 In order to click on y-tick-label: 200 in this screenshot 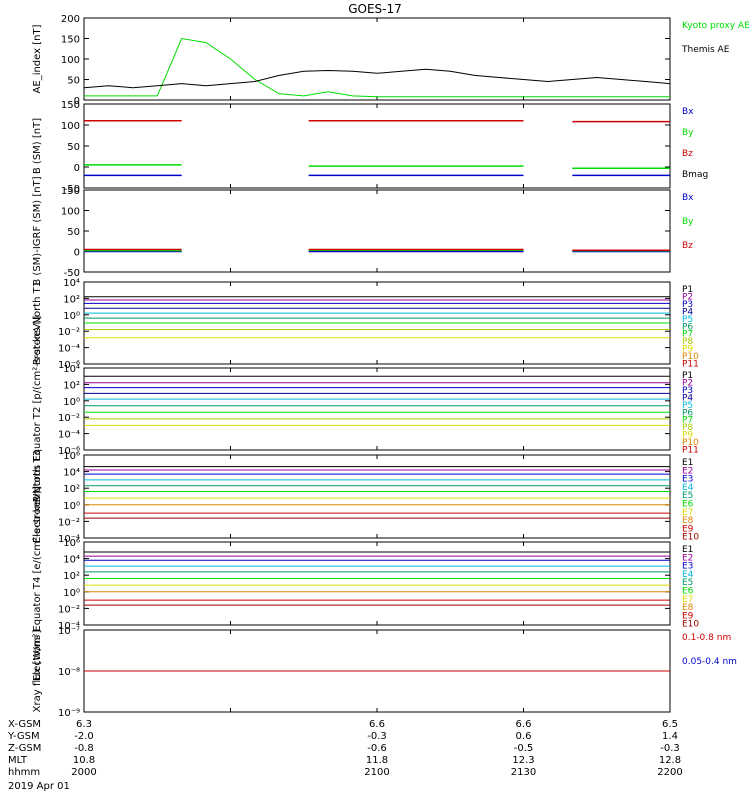, I will do `click(70, 19)`.